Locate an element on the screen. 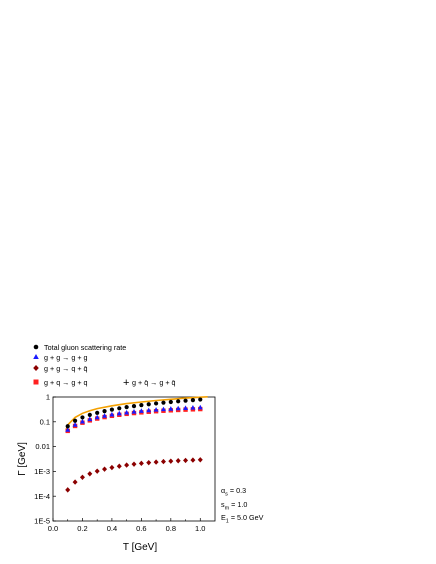 Image resolution: width=436 pixels, height=564 pixels. x-tick-label: 0.4 is located at coordinates (112, 528).